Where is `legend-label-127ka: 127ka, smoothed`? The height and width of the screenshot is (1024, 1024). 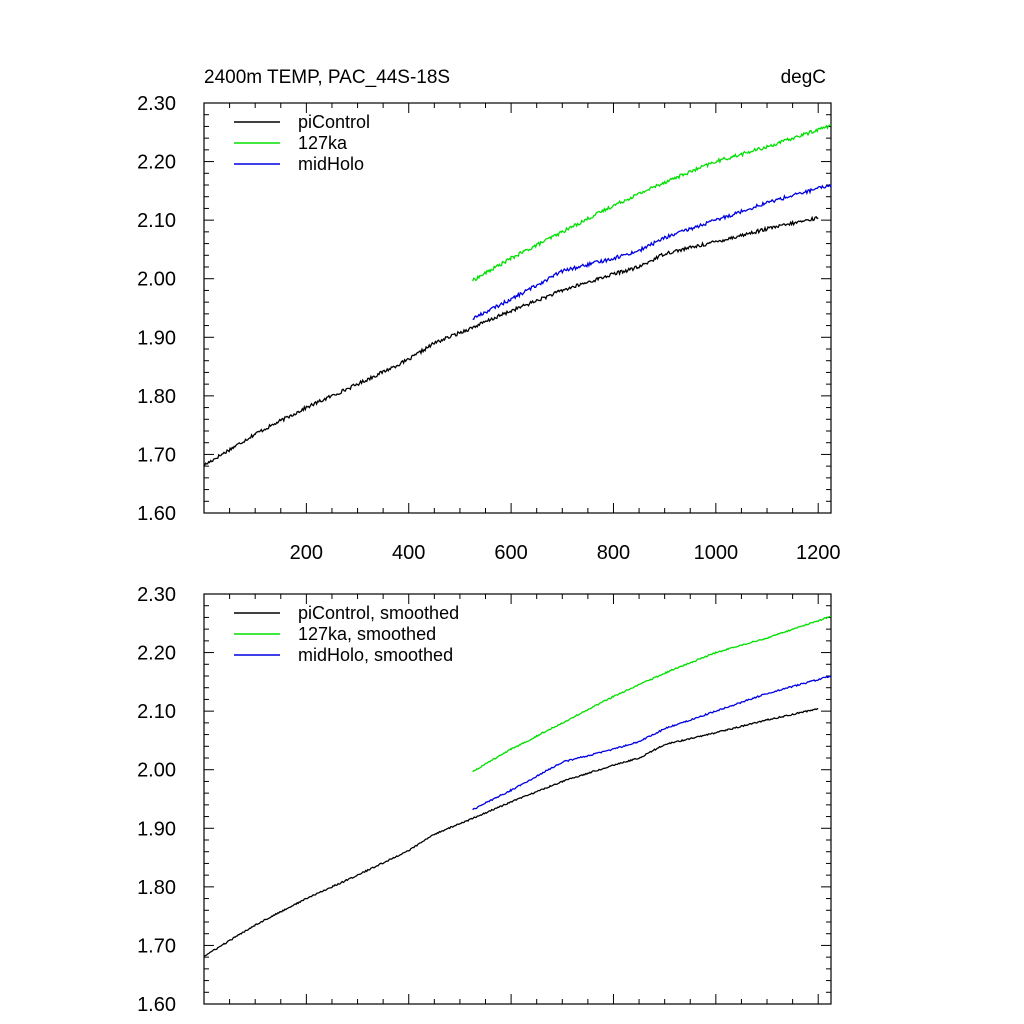
legend-label-127ka: 127ka, smoothed is located at coordinates (367, 634).